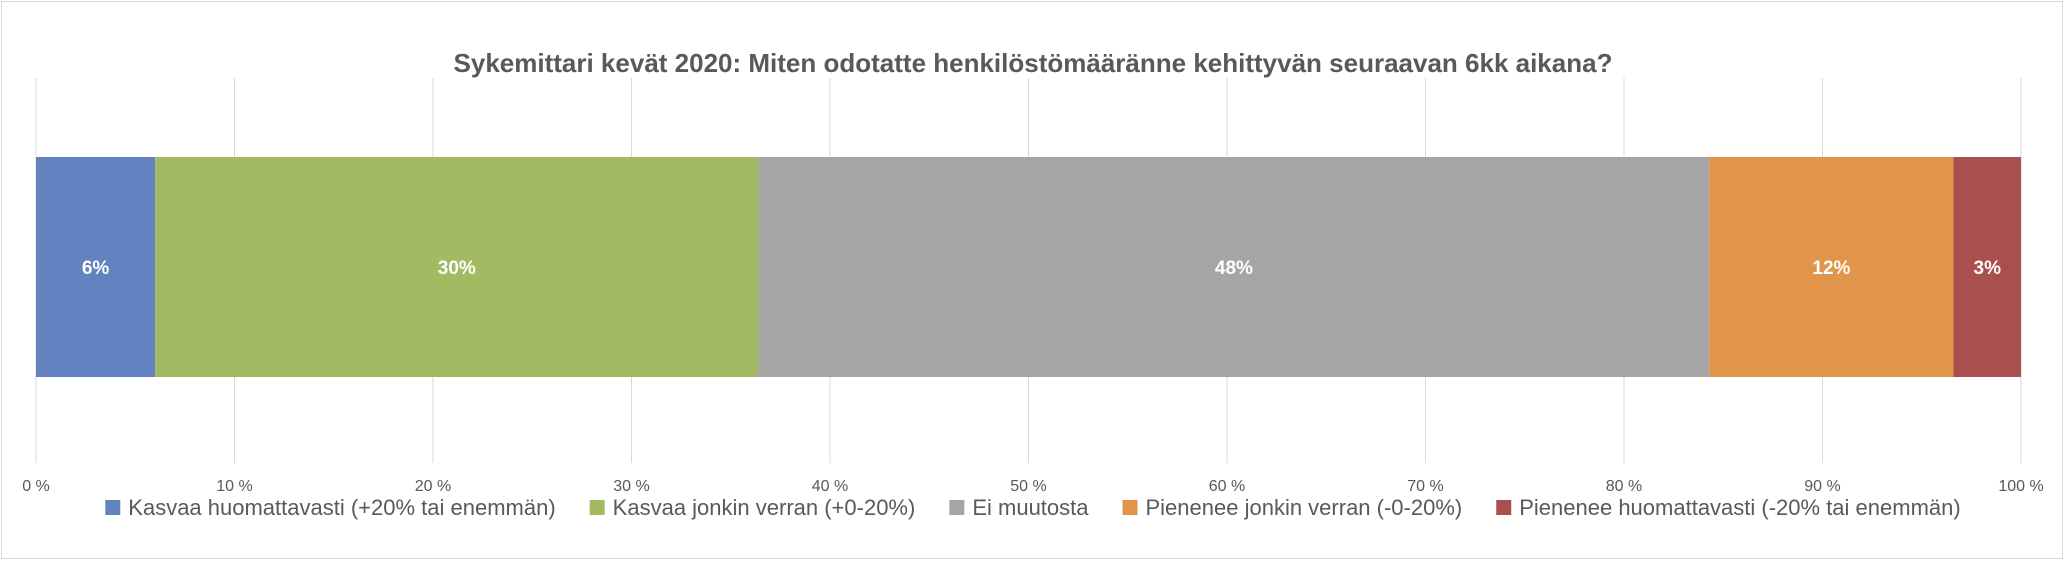 The width and height of the screenshot is (2066, 562). What do you see at coordinates (1030, 507) in the screenshot?
I see `legend-item-label: Ei muutosta` at bounding box center [1030, 507].